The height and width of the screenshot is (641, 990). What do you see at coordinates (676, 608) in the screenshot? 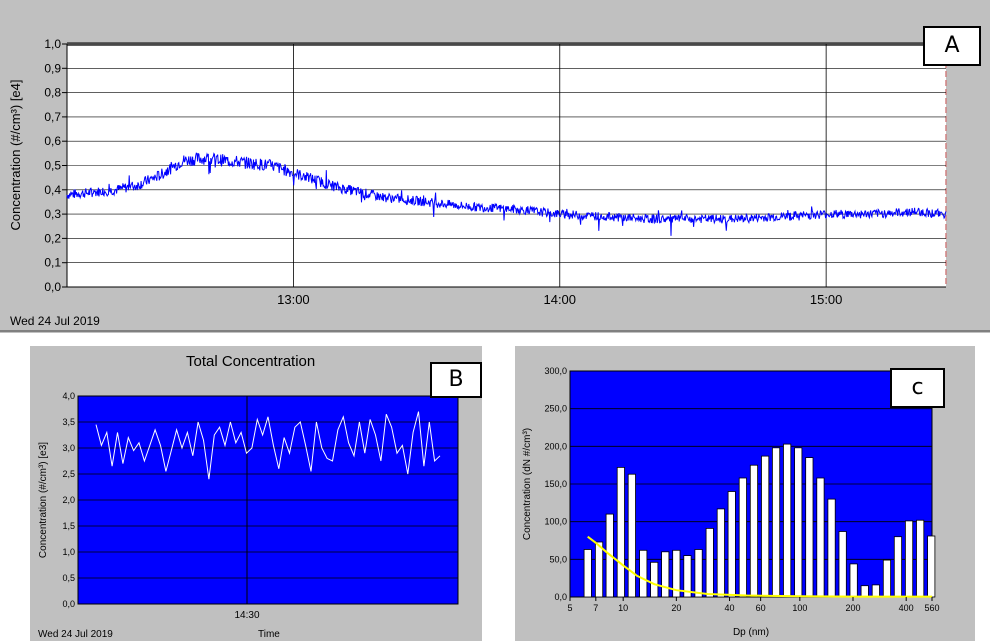
I see `chart-c-xtick-label: 20` at bounding box center [676, 608].